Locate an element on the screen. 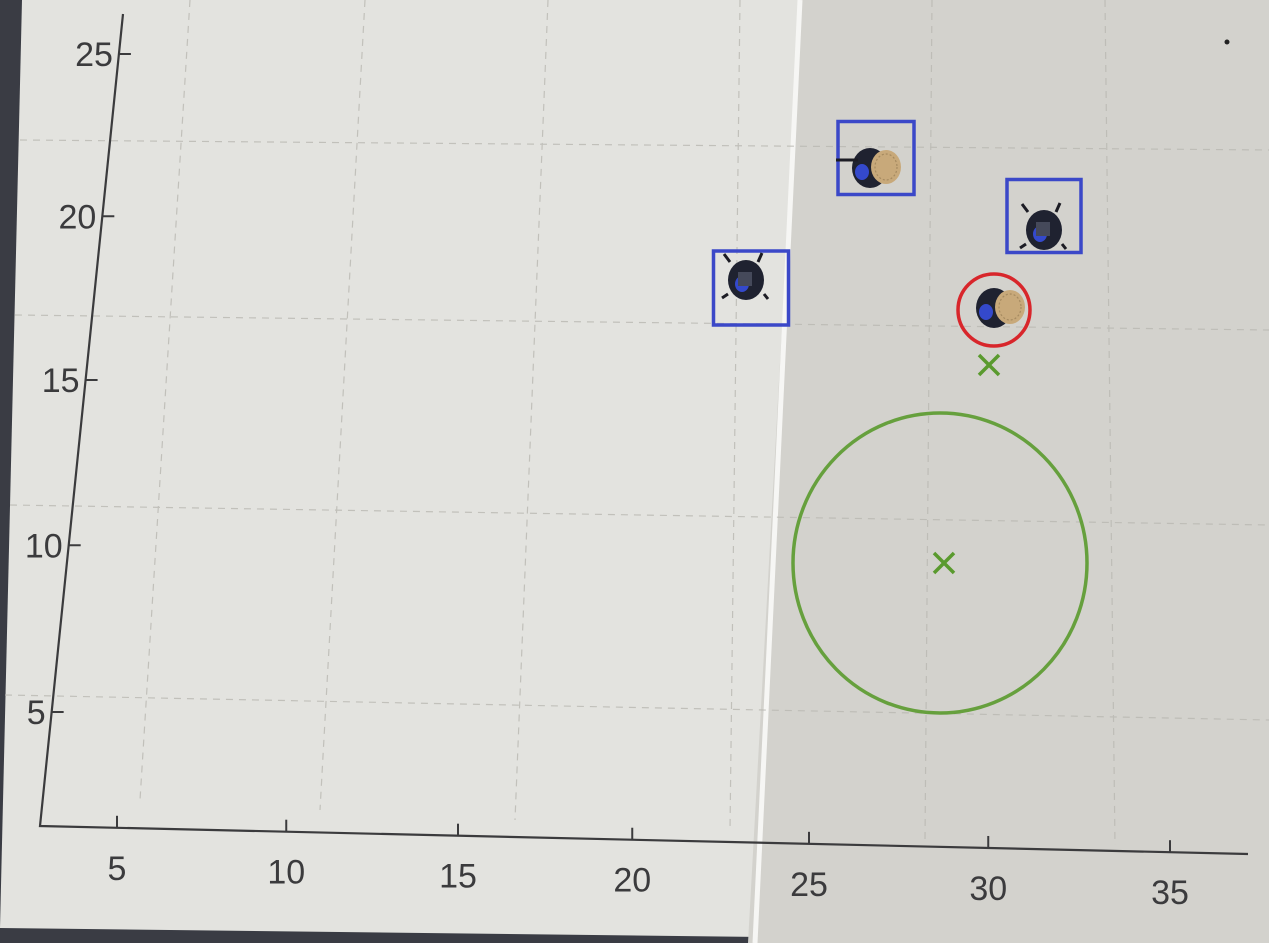  plot-markers is located at coordinates (897, 347).